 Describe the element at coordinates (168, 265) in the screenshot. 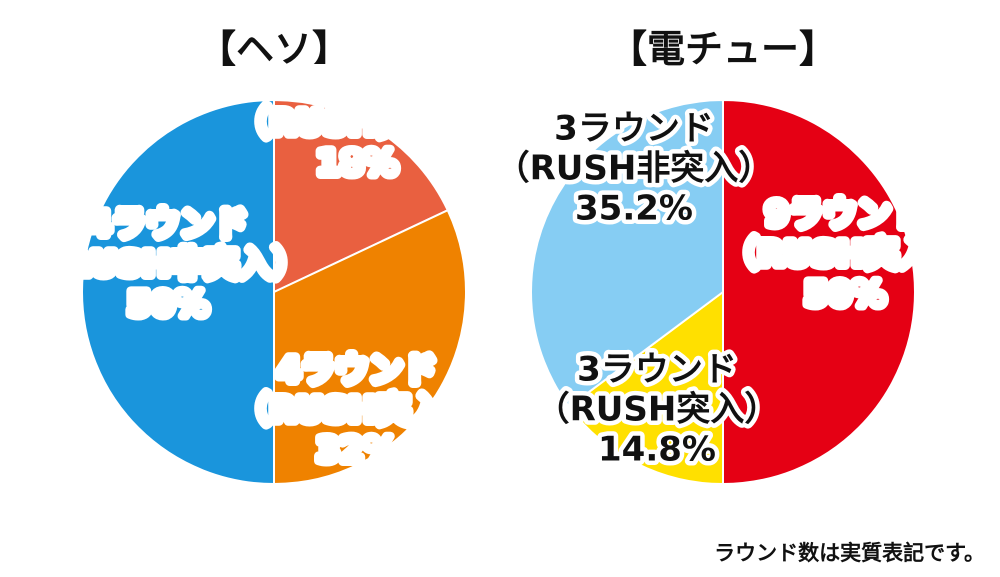

I see `pie0-slice-2-label-line2: （RUSH非突入）` at that location.